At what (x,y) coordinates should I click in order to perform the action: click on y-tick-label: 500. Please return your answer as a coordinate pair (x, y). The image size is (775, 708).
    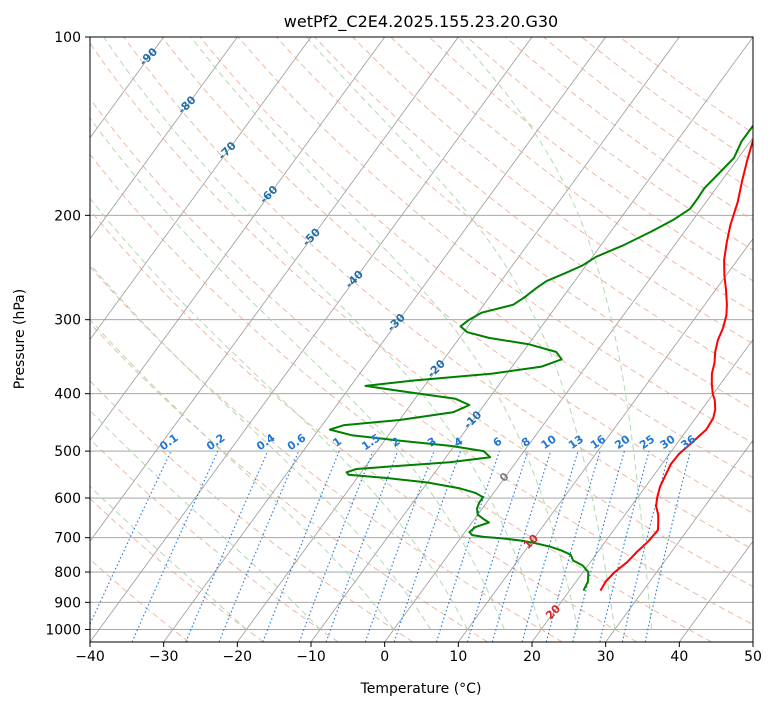
    Looking at the image, I should click on (67, 452).